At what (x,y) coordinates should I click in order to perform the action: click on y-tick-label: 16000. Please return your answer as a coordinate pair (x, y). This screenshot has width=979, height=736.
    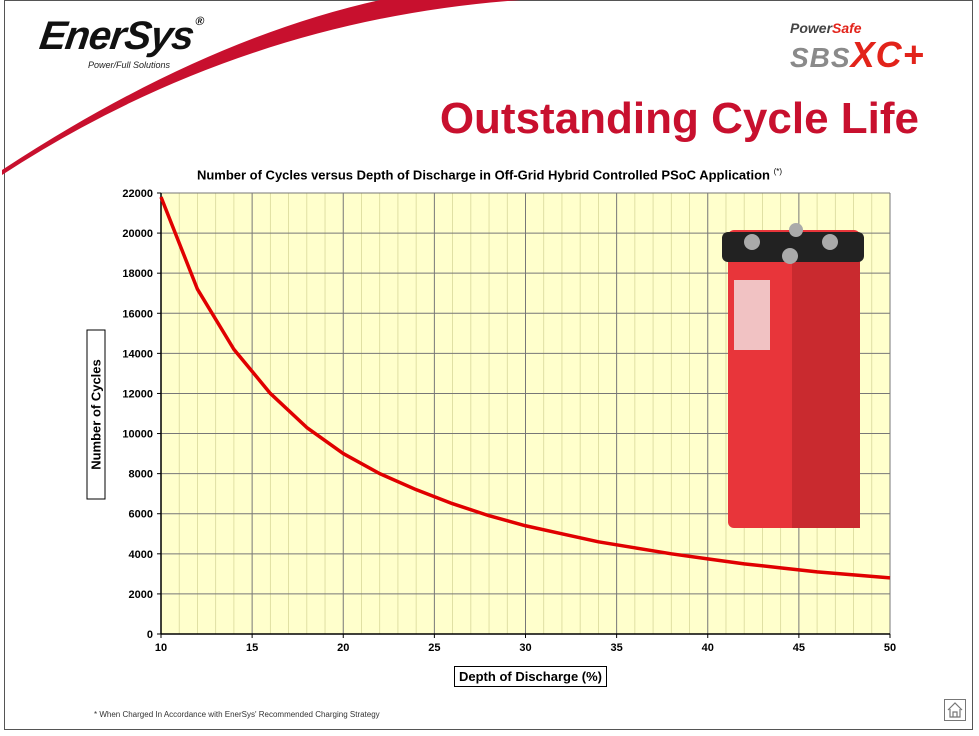
    Looking at the image, I should click on (137, 314).